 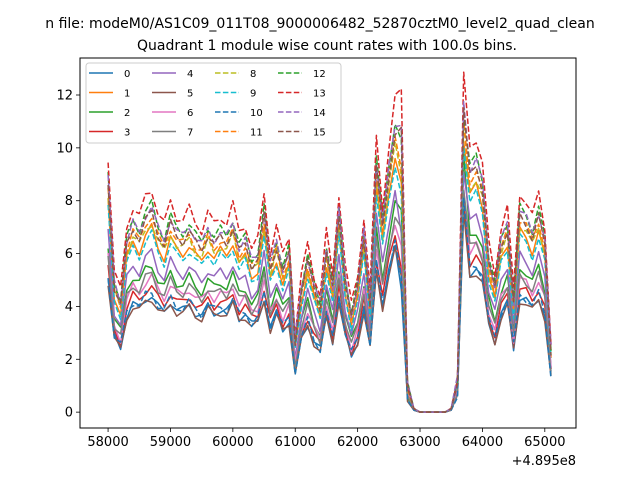 What do you see at coordinates (69, 201) in the screenshot?
I see `y-tick-label: 8` at bounding box center [69, 201].